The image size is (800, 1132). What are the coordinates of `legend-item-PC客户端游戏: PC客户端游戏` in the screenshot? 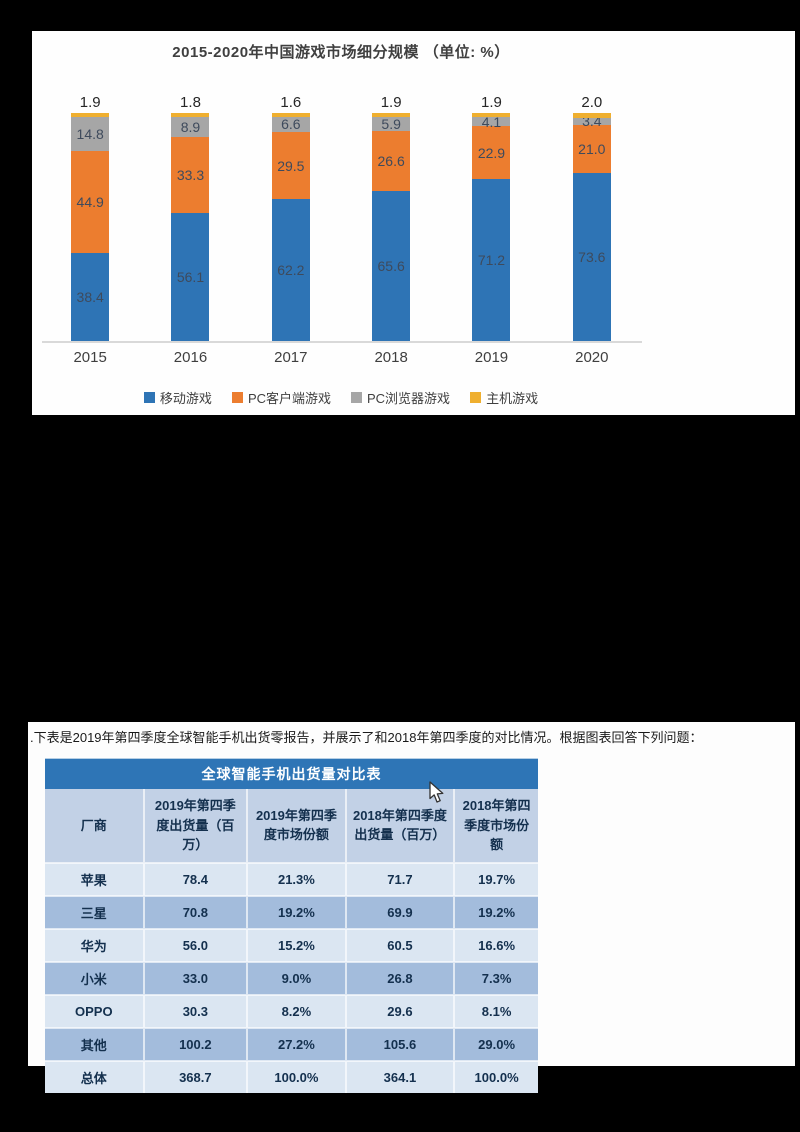 It's located at (281, 397).